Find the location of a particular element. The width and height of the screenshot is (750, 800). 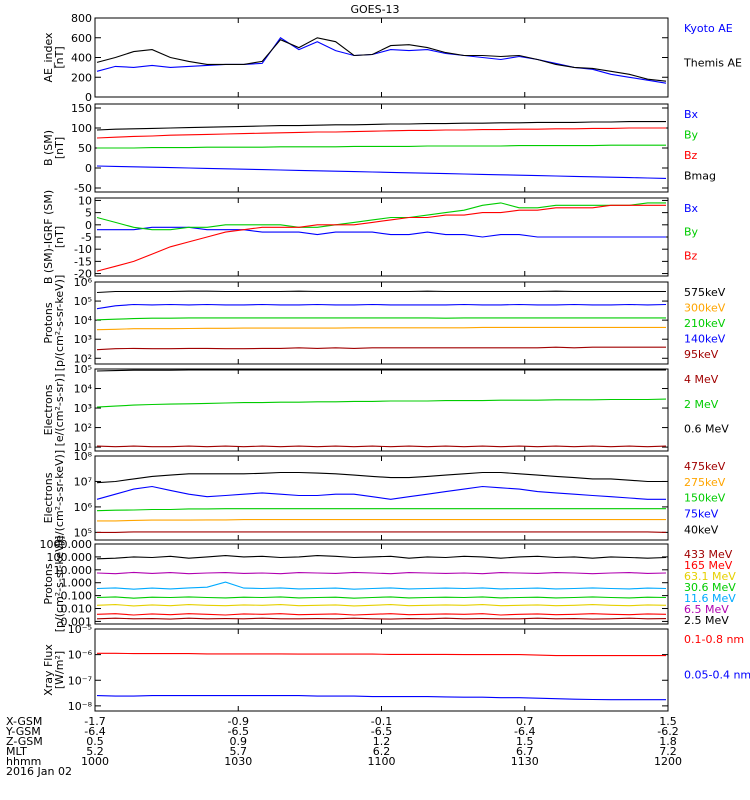

series-line-95kev is located at coordinates (381, 348).